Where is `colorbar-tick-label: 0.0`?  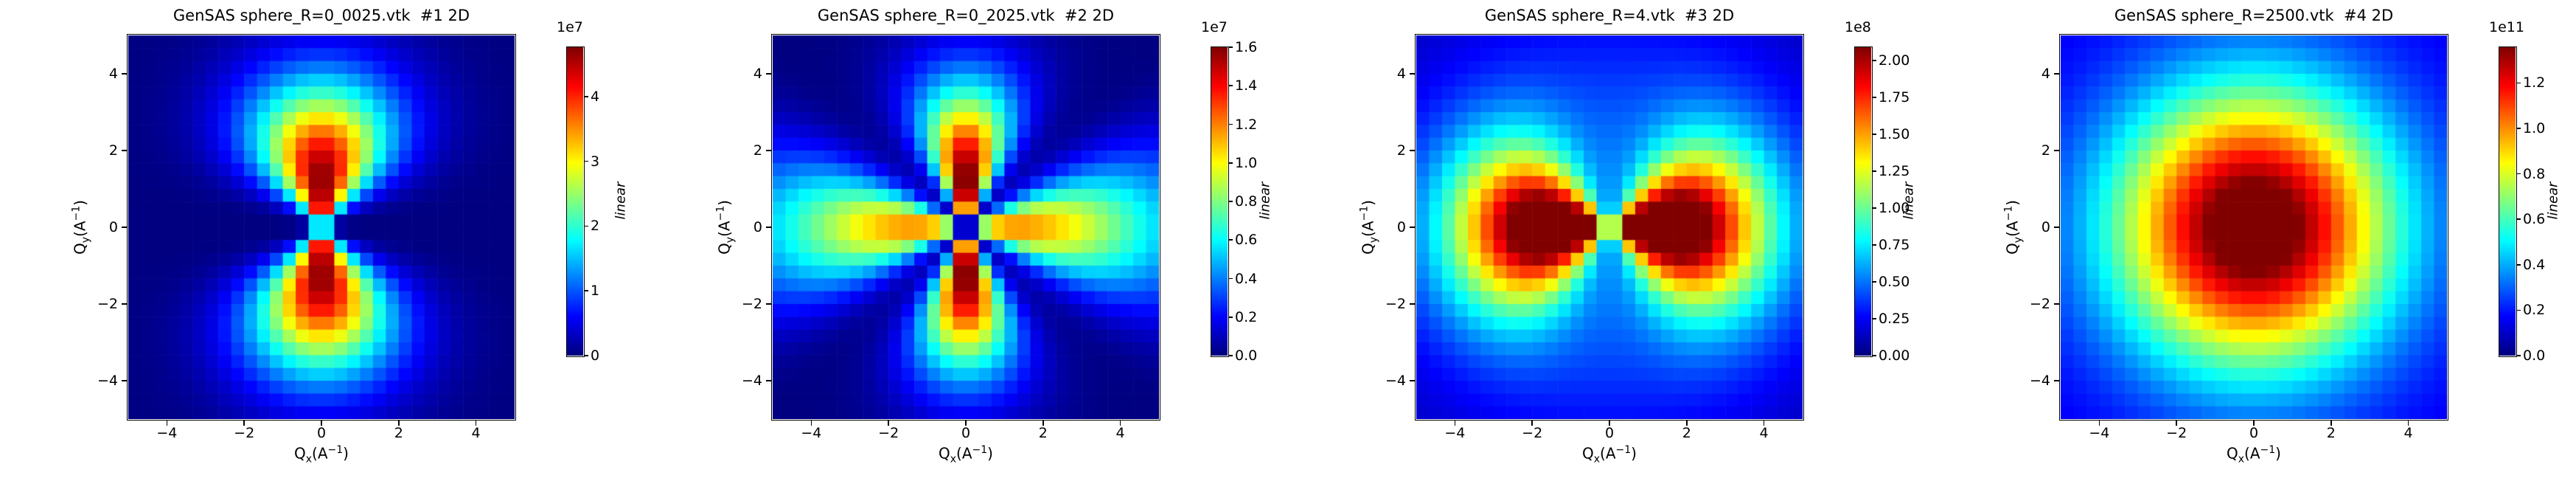 colorbar-tick-label: 0.0 is located at coordinates (2534, 356).